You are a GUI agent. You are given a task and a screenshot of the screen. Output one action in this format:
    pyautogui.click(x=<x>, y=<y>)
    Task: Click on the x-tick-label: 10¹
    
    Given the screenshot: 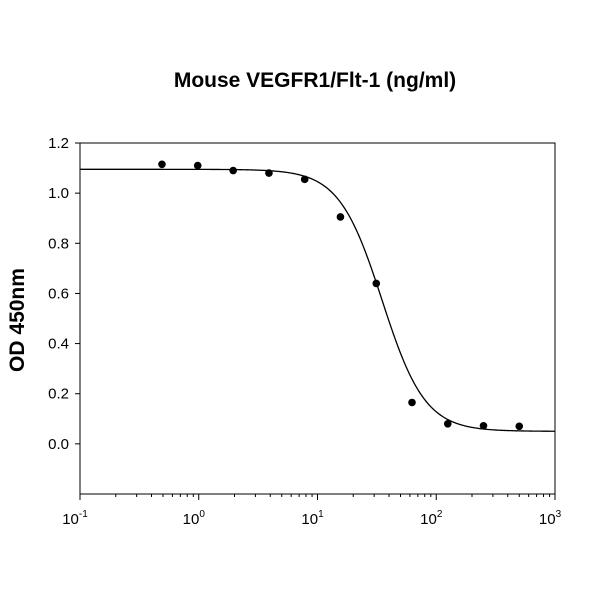 What is the action you would take?
    pyautogui.click(x=312, y=518)
    